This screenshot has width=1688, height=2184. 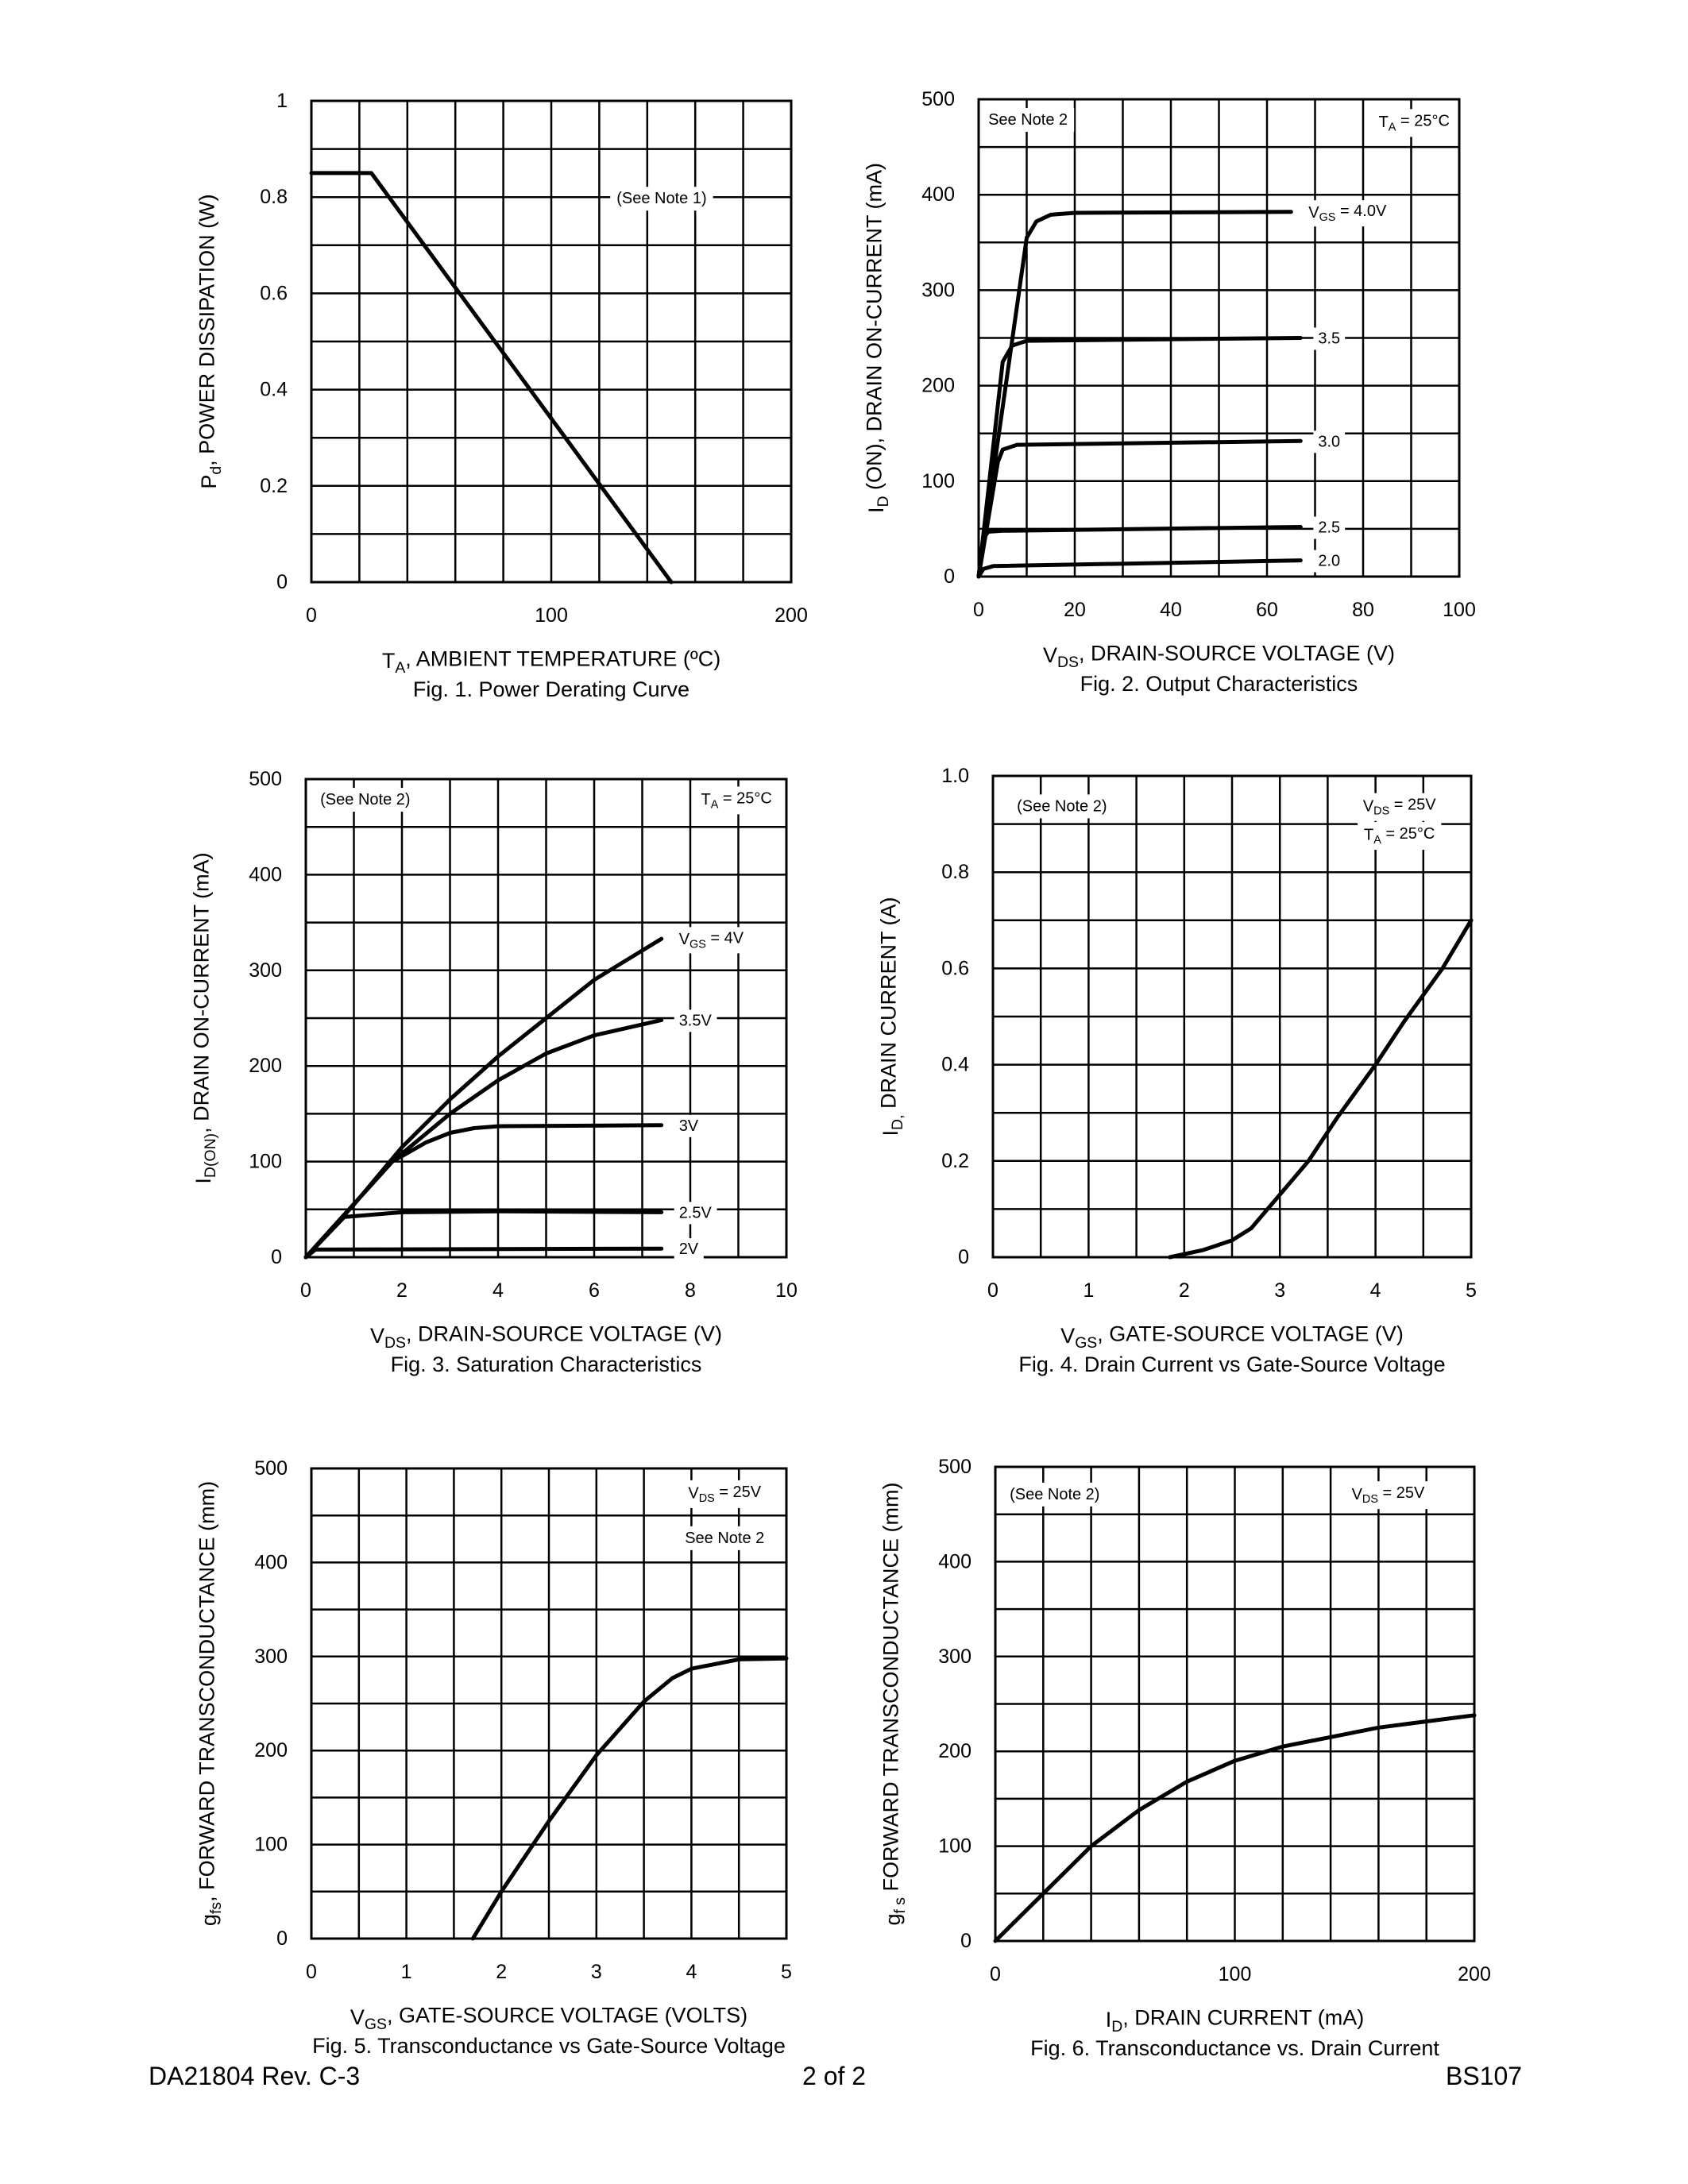 I want to click on series-label: 3V, so click(x=689, y=1126).